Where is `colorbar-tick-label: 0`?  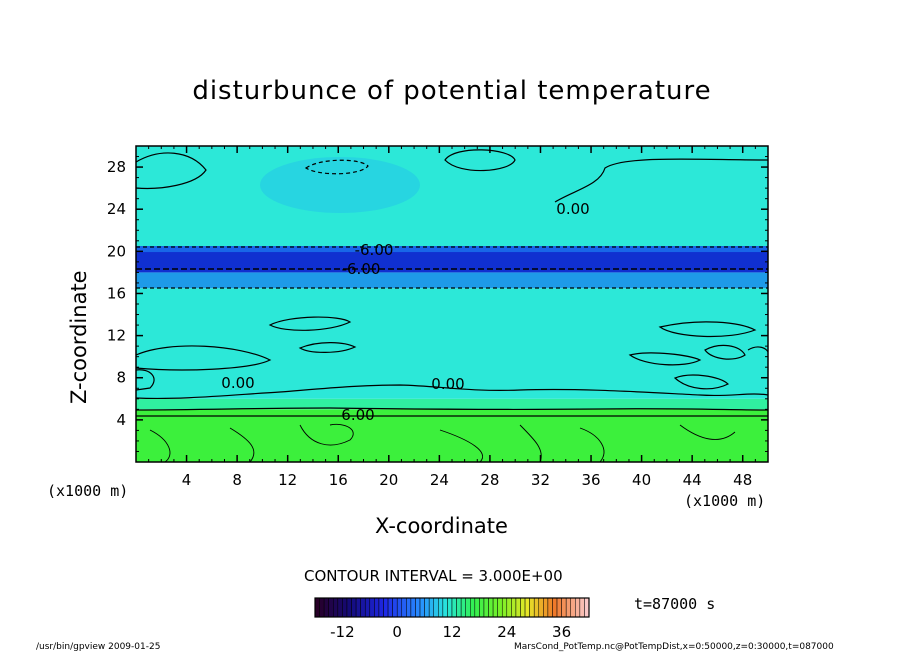 colorbar-tick-label: 0 is located at coordinates (397, 632).